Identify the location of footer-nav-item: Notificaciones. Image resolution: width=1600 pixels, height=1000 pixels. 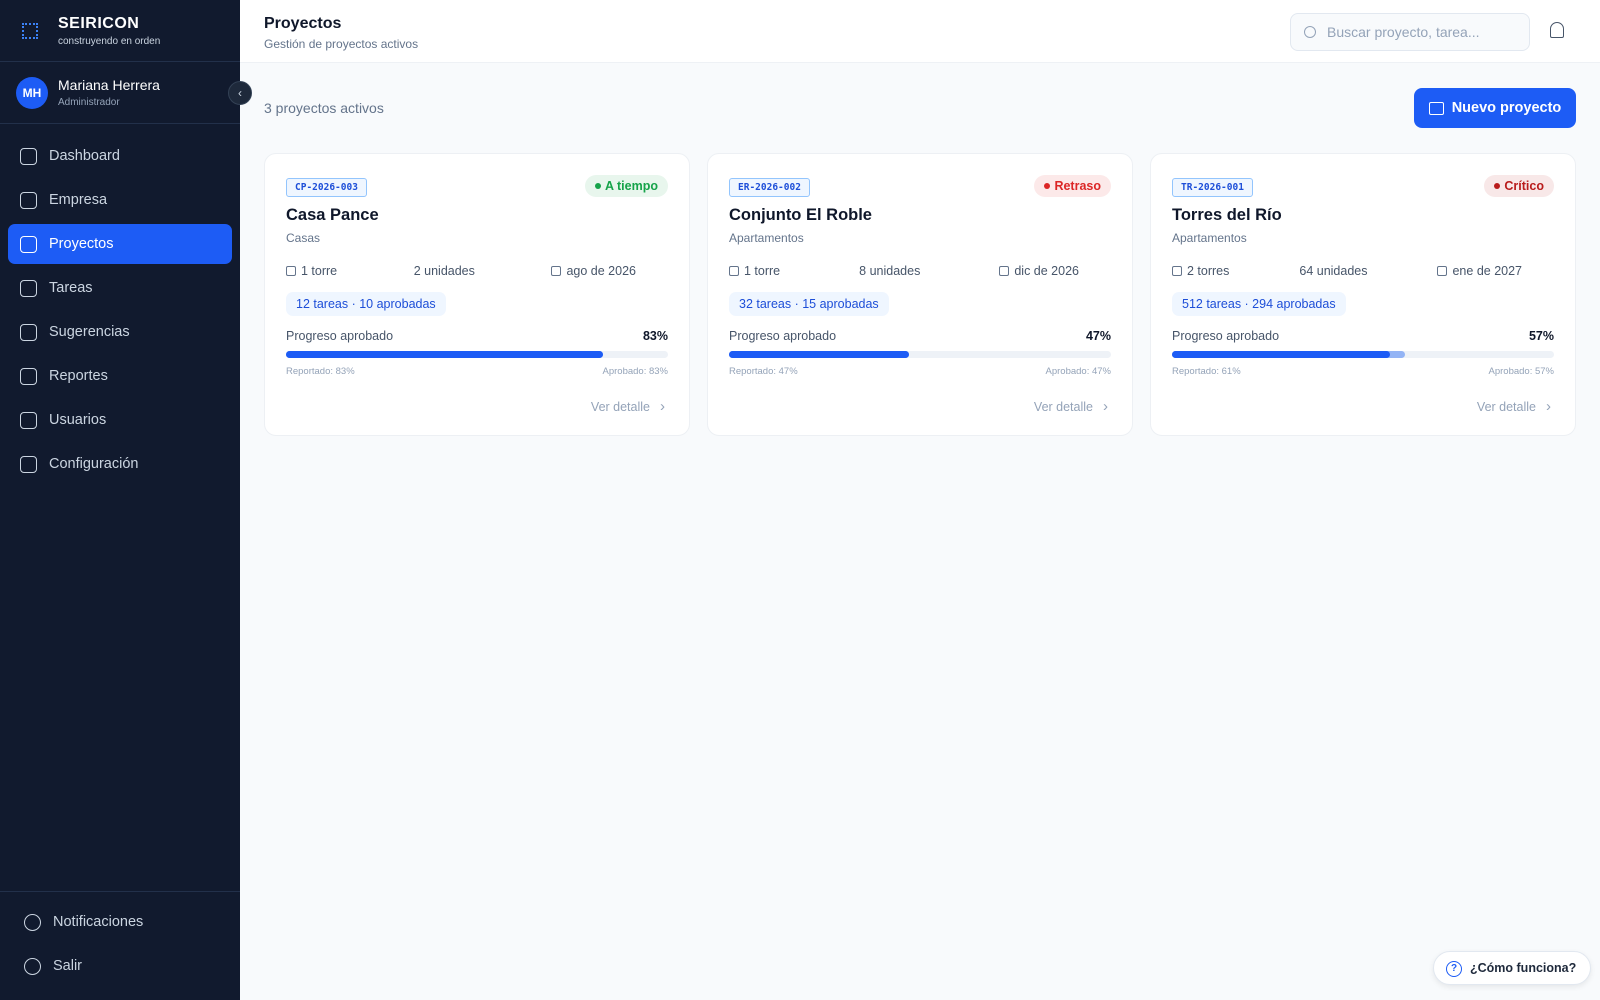
(120, 922).